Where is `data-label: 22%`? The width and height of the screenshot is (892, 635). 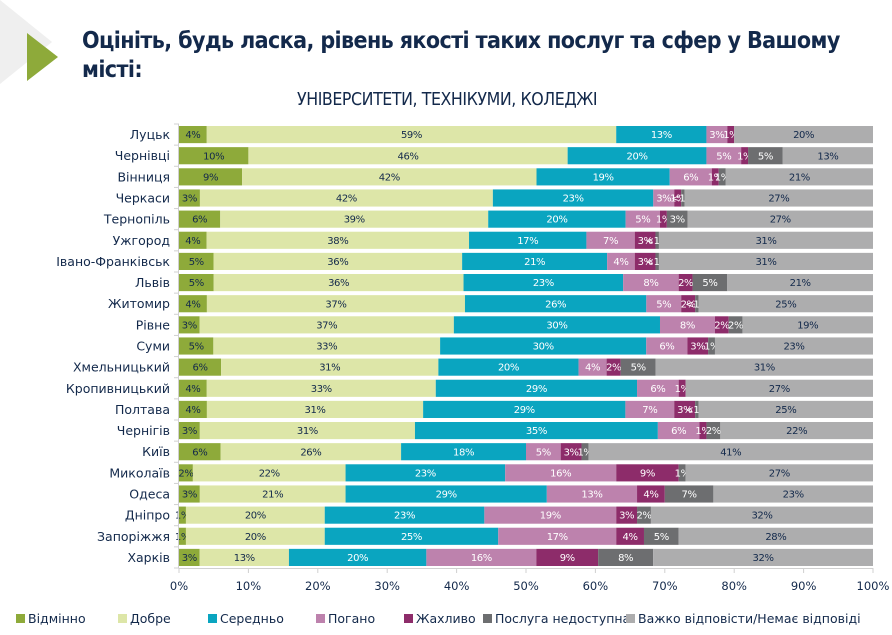
data-label: 22% is located at coordinates (796, 431).